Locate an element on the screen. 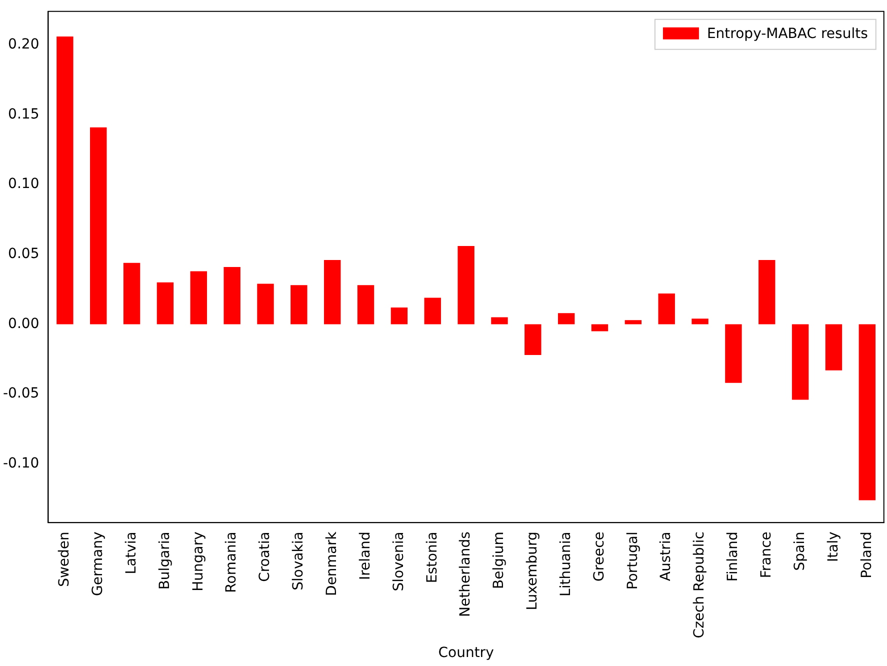 Image resolution: width=887 pixels, height=666 pixels. x-tick-label: Italy is located at coordinates (833, 547).